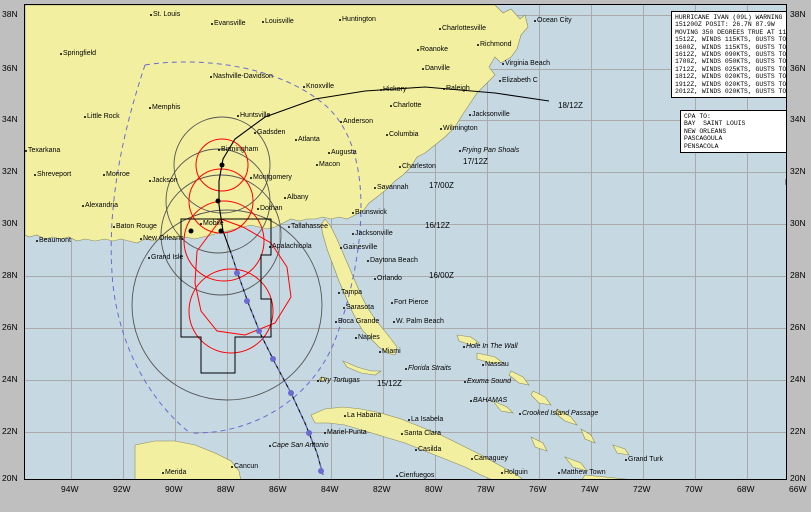  What do you see at coordinates (246, 466) in the screenshot?
I see `city-label: Cancun` at bounding box center [246, 466].